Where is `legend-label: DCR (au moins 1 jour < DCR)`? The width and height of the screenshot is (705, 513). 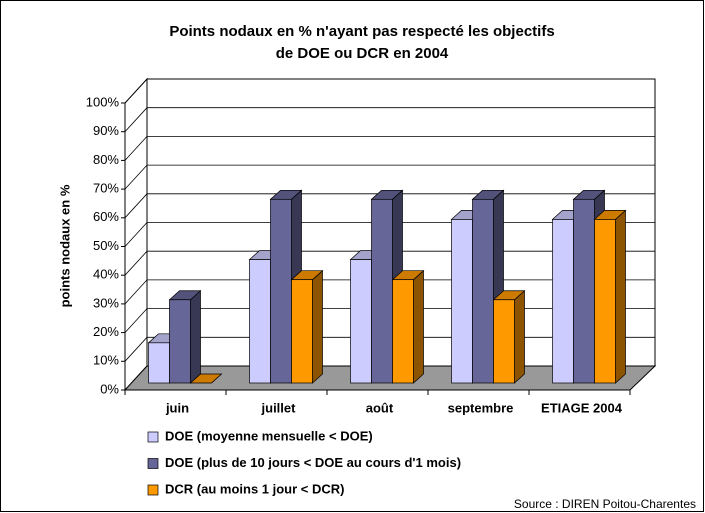 legend-label: DCR (au moins 1 jour < DCR) is located at coordinates (255, 488).